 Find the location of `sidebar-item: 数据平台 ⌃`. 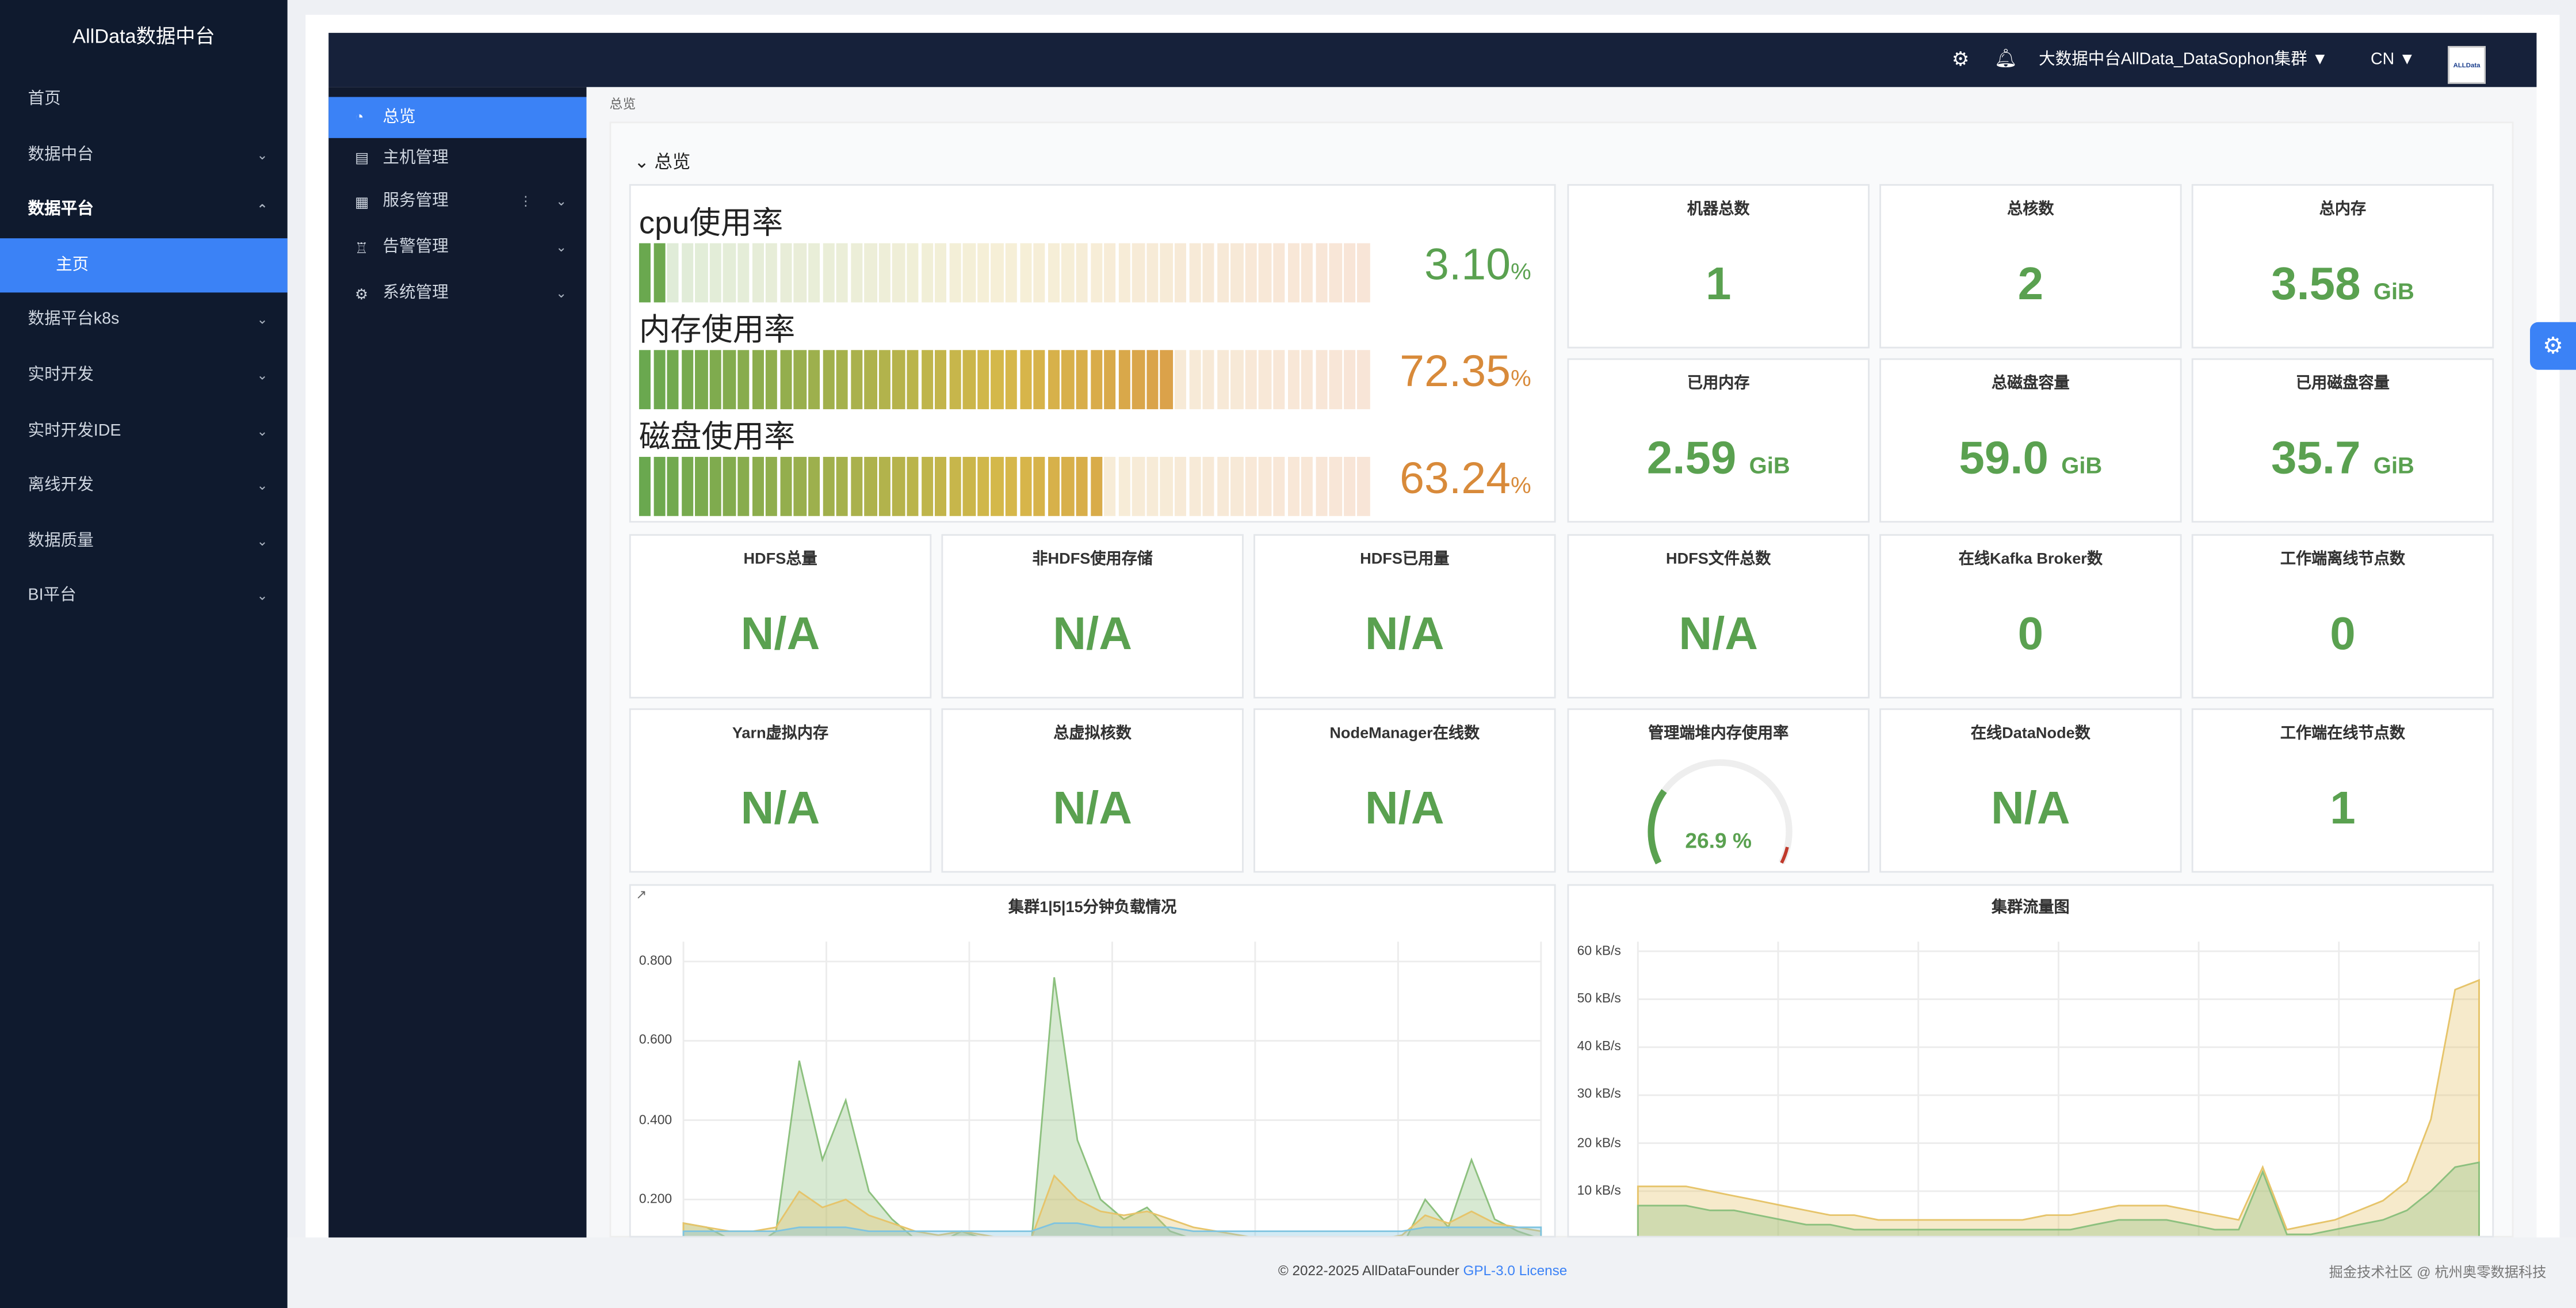

sidebar-item: 数据平台 ⌃ is located at coordinates (144, 210).